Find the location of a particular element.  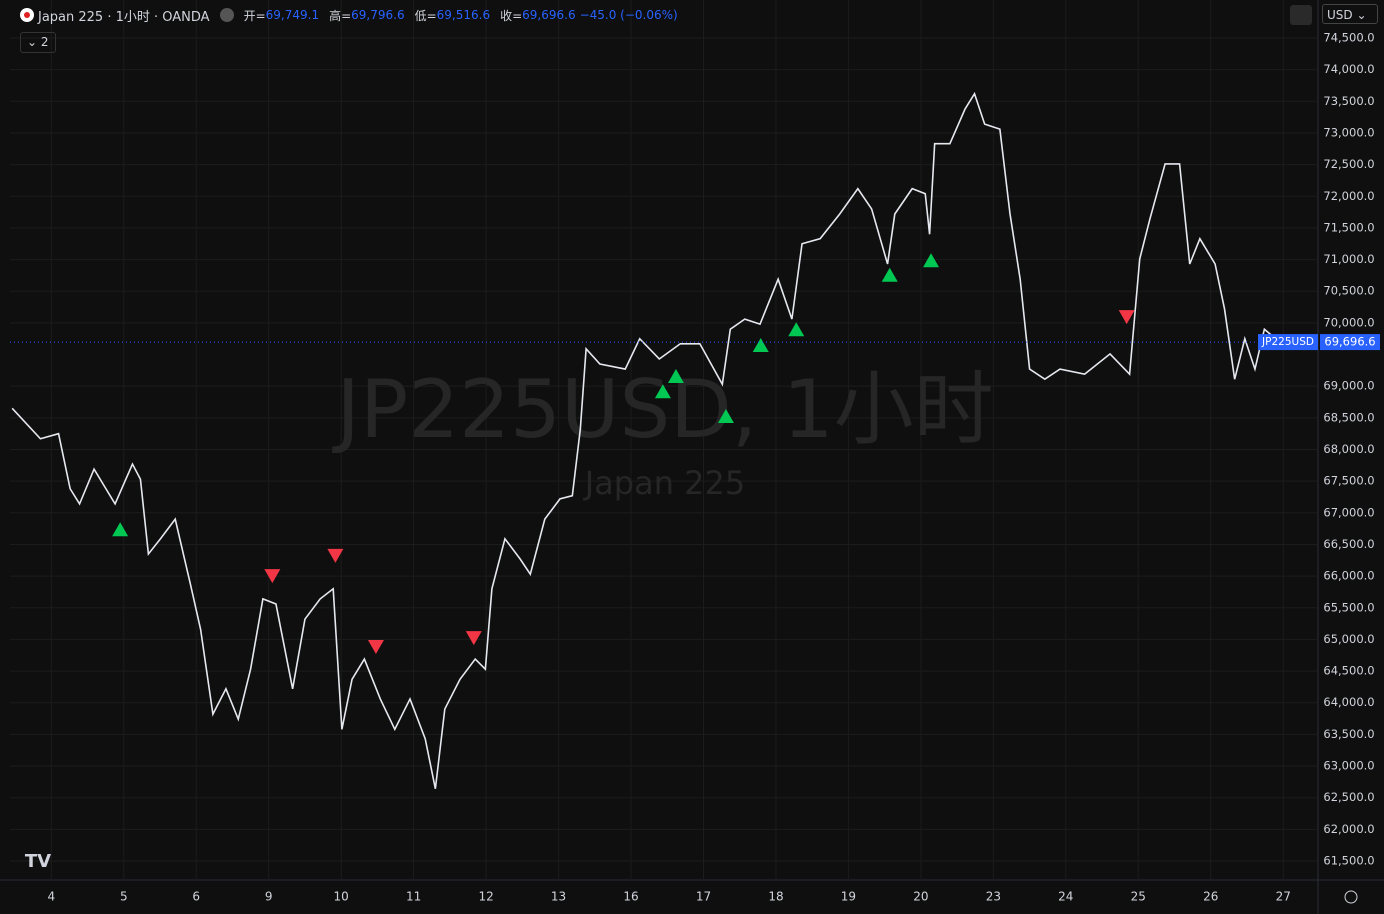

x-tick-label: 13 is located at coordinates (558, 897).